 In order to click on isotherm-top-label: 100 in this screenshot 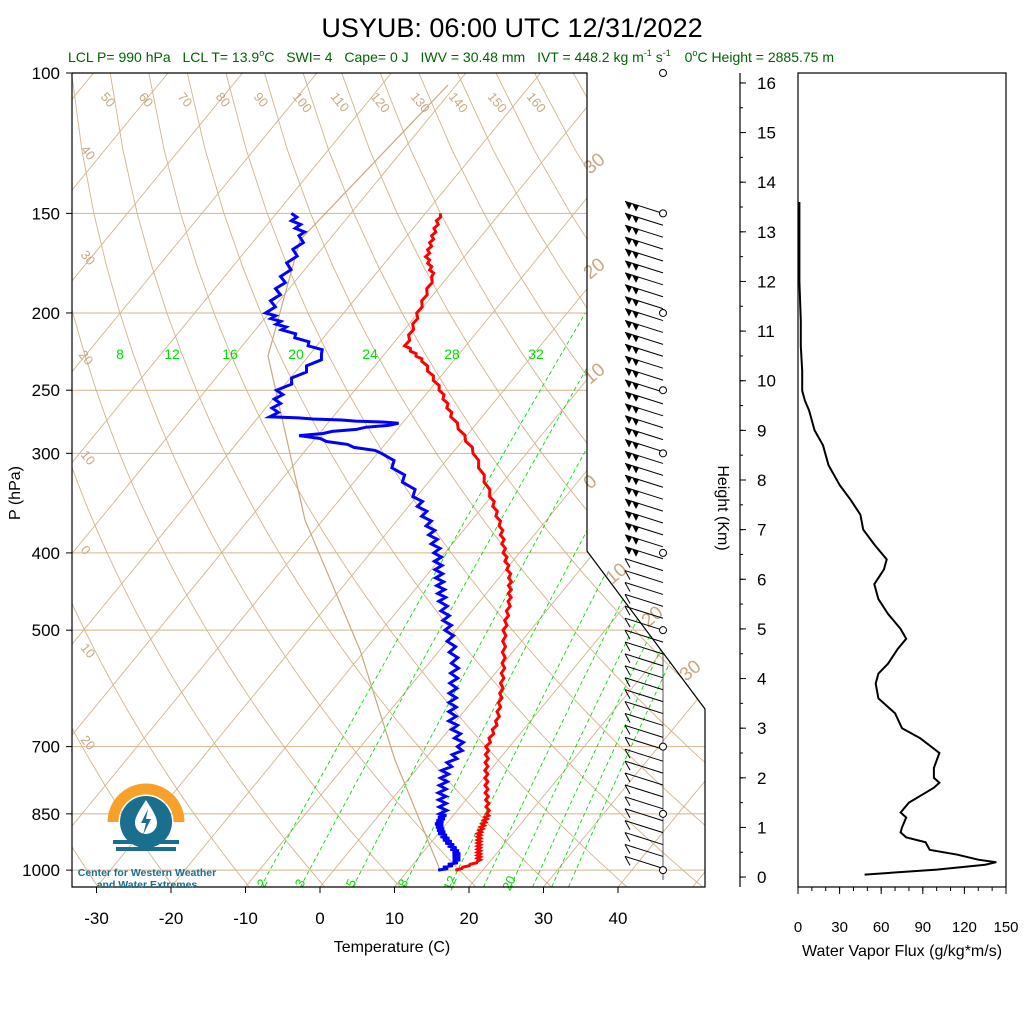, I will do `click(302, 102)`.